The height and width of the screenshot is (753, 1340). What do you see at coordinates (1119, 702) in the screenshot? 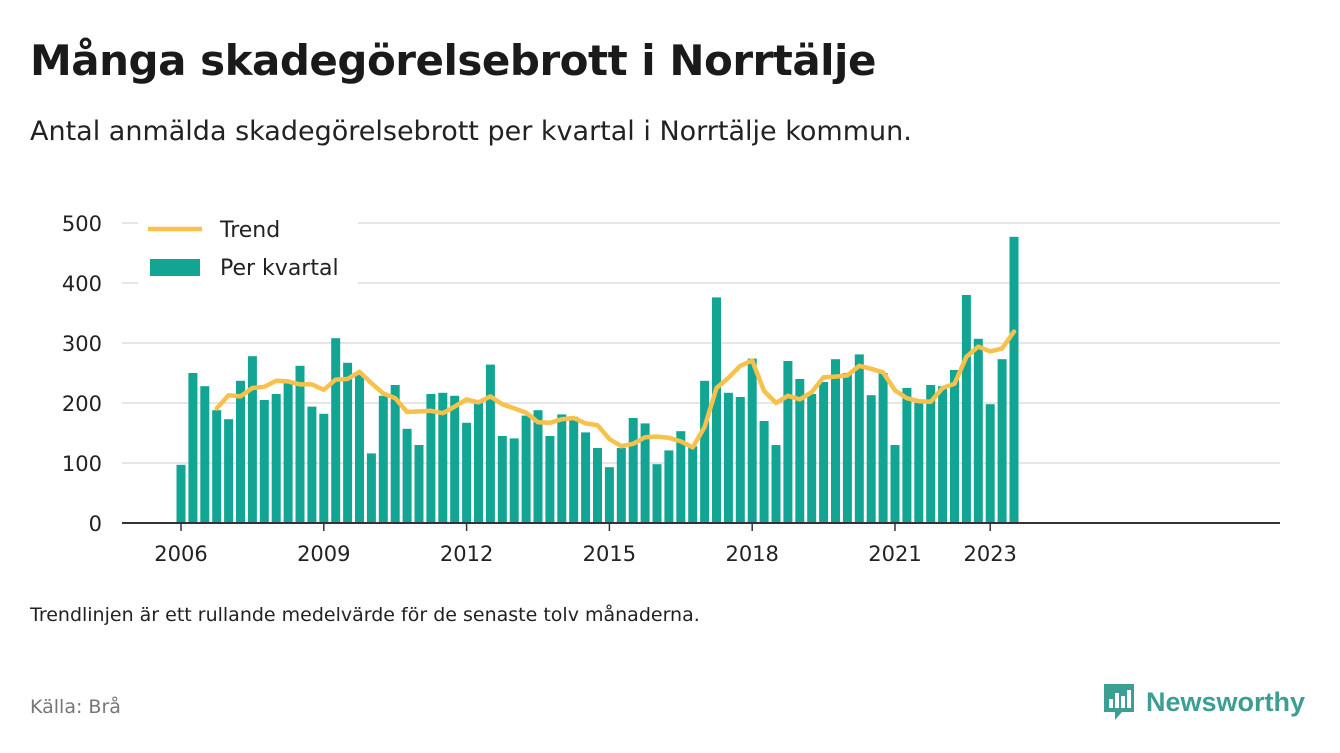
I see `newsworthy-bar-chart-icon` at bounding box center [1119, 702].